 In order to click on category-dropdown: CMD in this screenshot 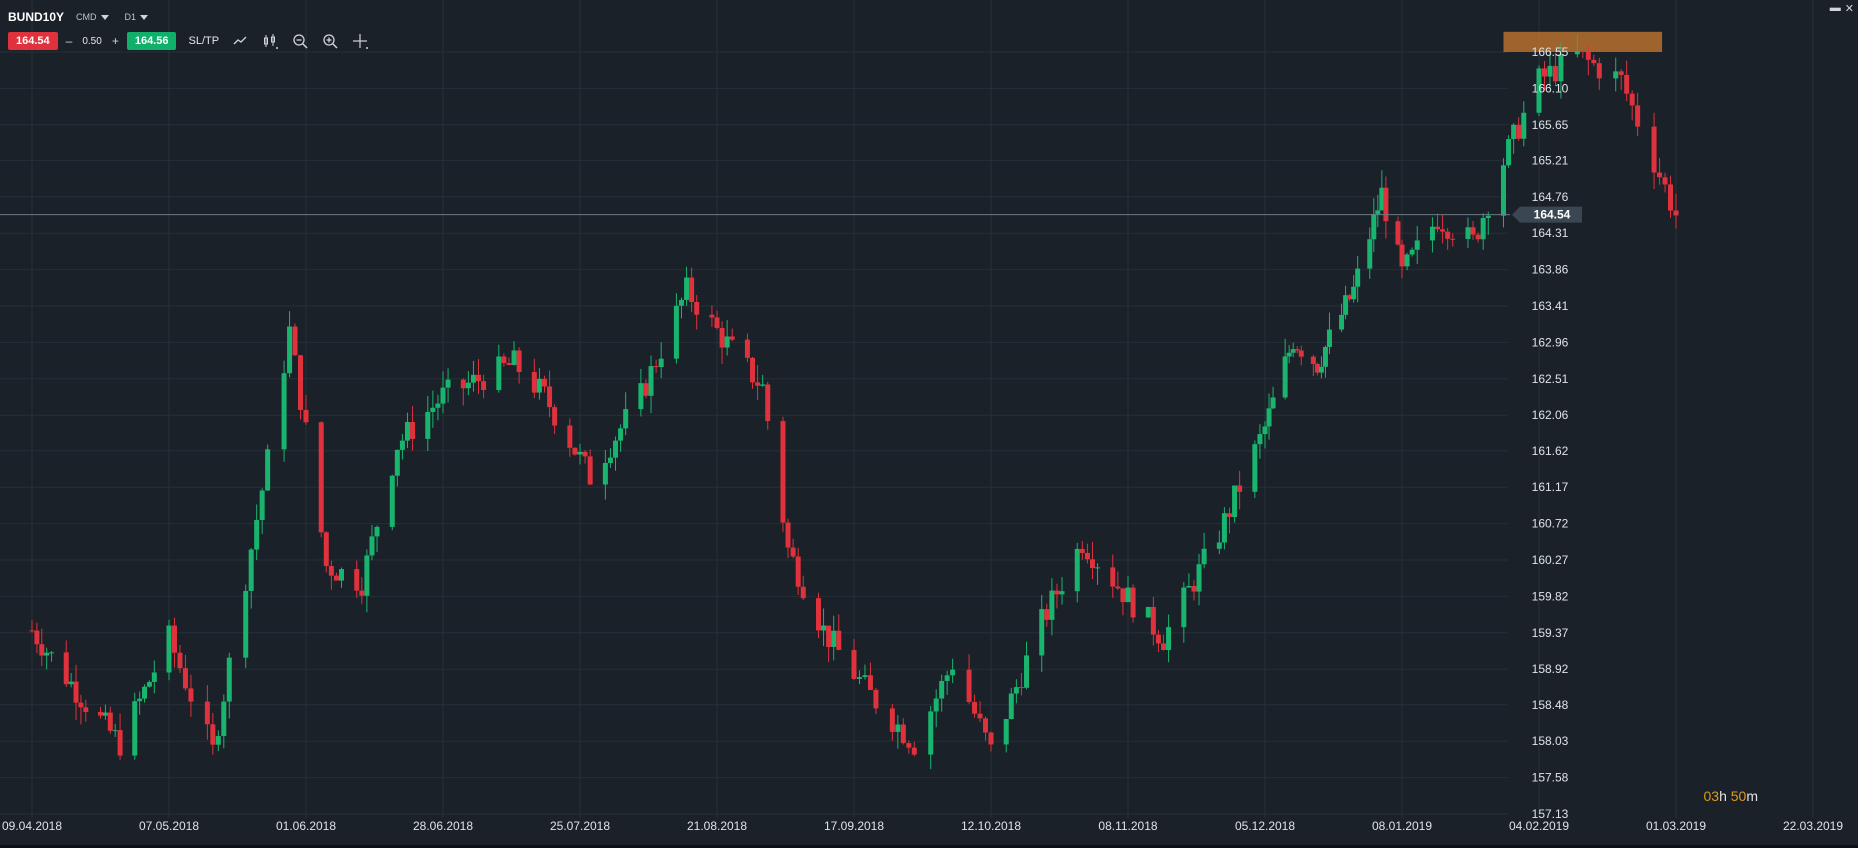, I will do `click(92, 17)`.